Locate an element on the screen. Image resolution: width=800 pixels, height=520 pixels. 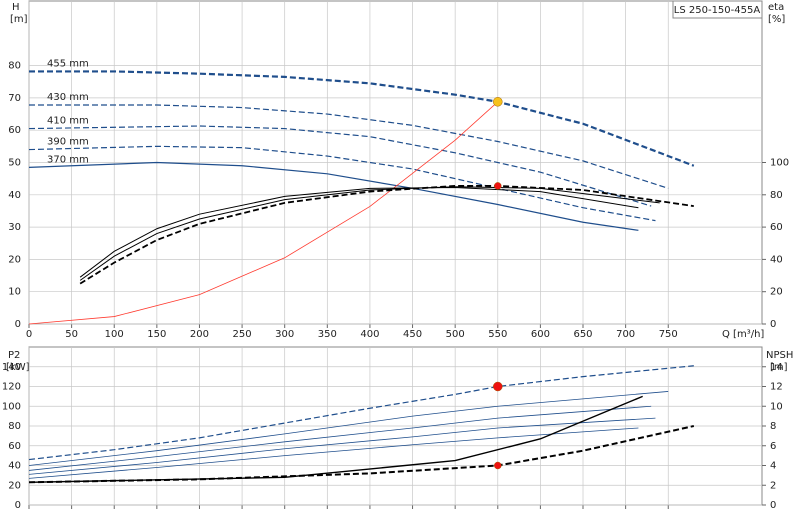
y2-tick-label: 2 is located at coordinates (773, 485).